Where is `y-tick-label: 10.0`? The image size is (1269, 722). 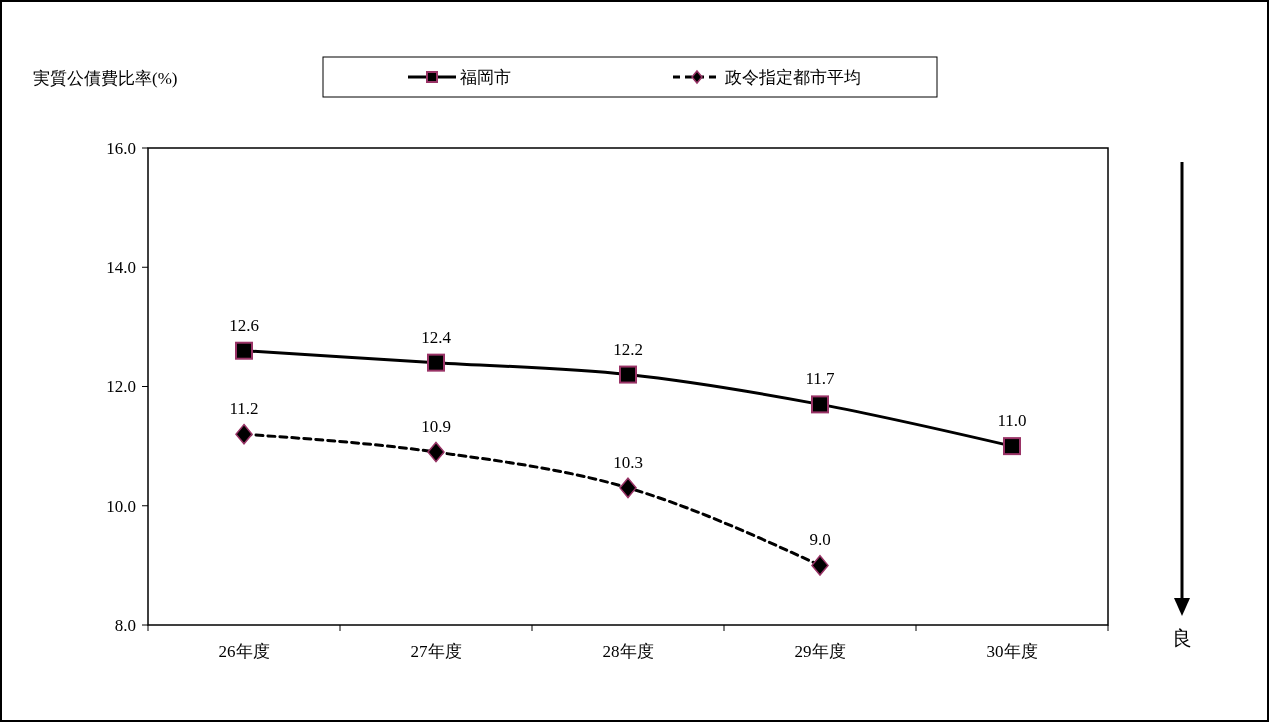 y-tick-label: 10.0 is located at coordinates (121, 506).